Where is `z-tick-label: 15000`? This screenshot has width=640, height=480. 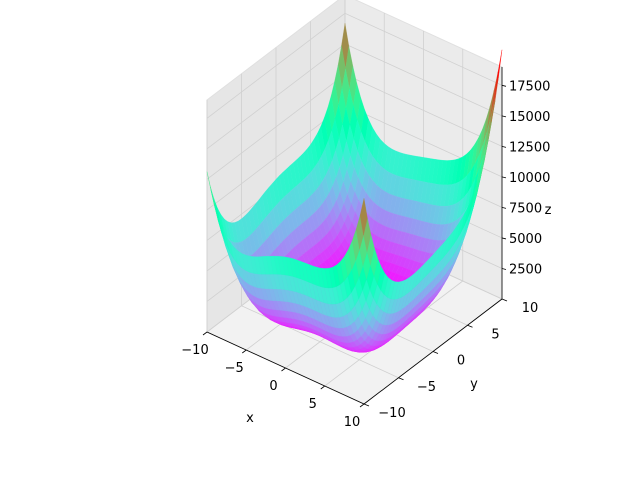
z-tick-label: 15000 is located at coordinates (529, 117).